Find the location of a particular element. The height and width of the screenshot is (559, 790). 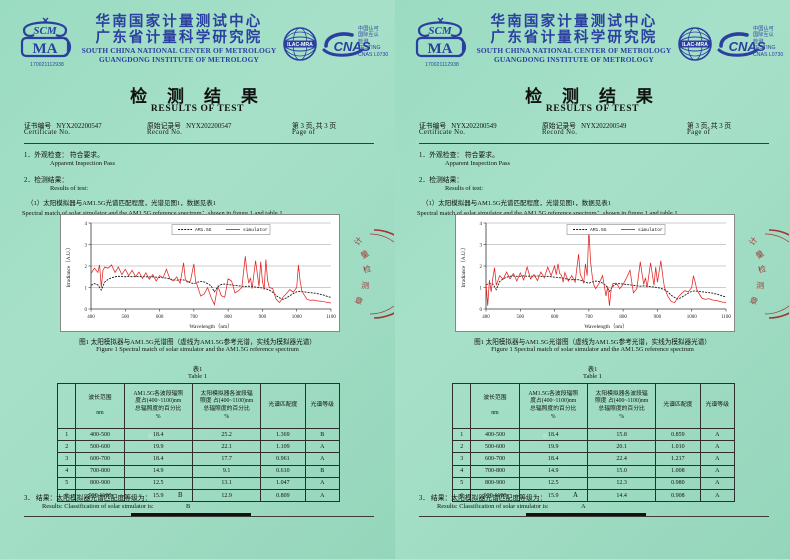

record-no-line: 原始记录号 NYX202200549 is located at coordinates (584, 125).